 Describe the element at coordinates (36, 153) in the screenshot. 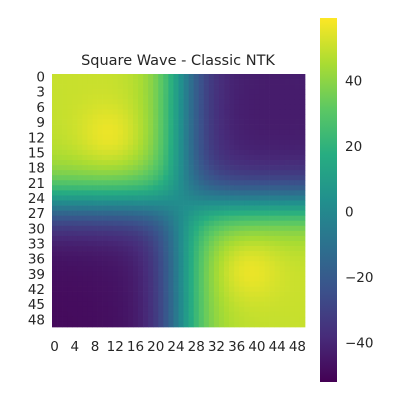

I see `y-tick-label: 15` at that location.